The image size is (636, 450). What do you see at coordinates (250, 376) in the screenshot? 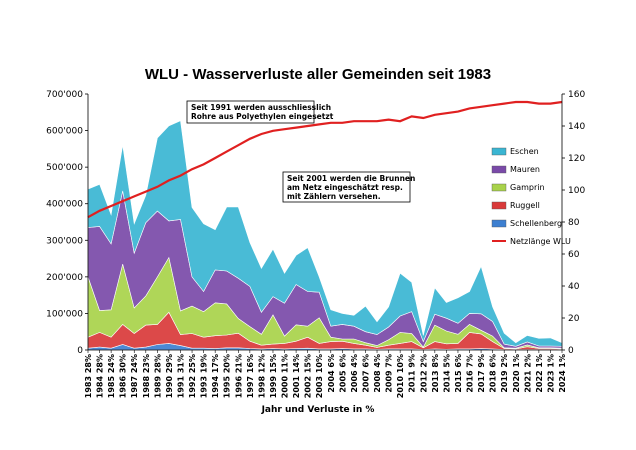
I see `x-tick-label: 1997 16%` at bounding box center [250, 376].